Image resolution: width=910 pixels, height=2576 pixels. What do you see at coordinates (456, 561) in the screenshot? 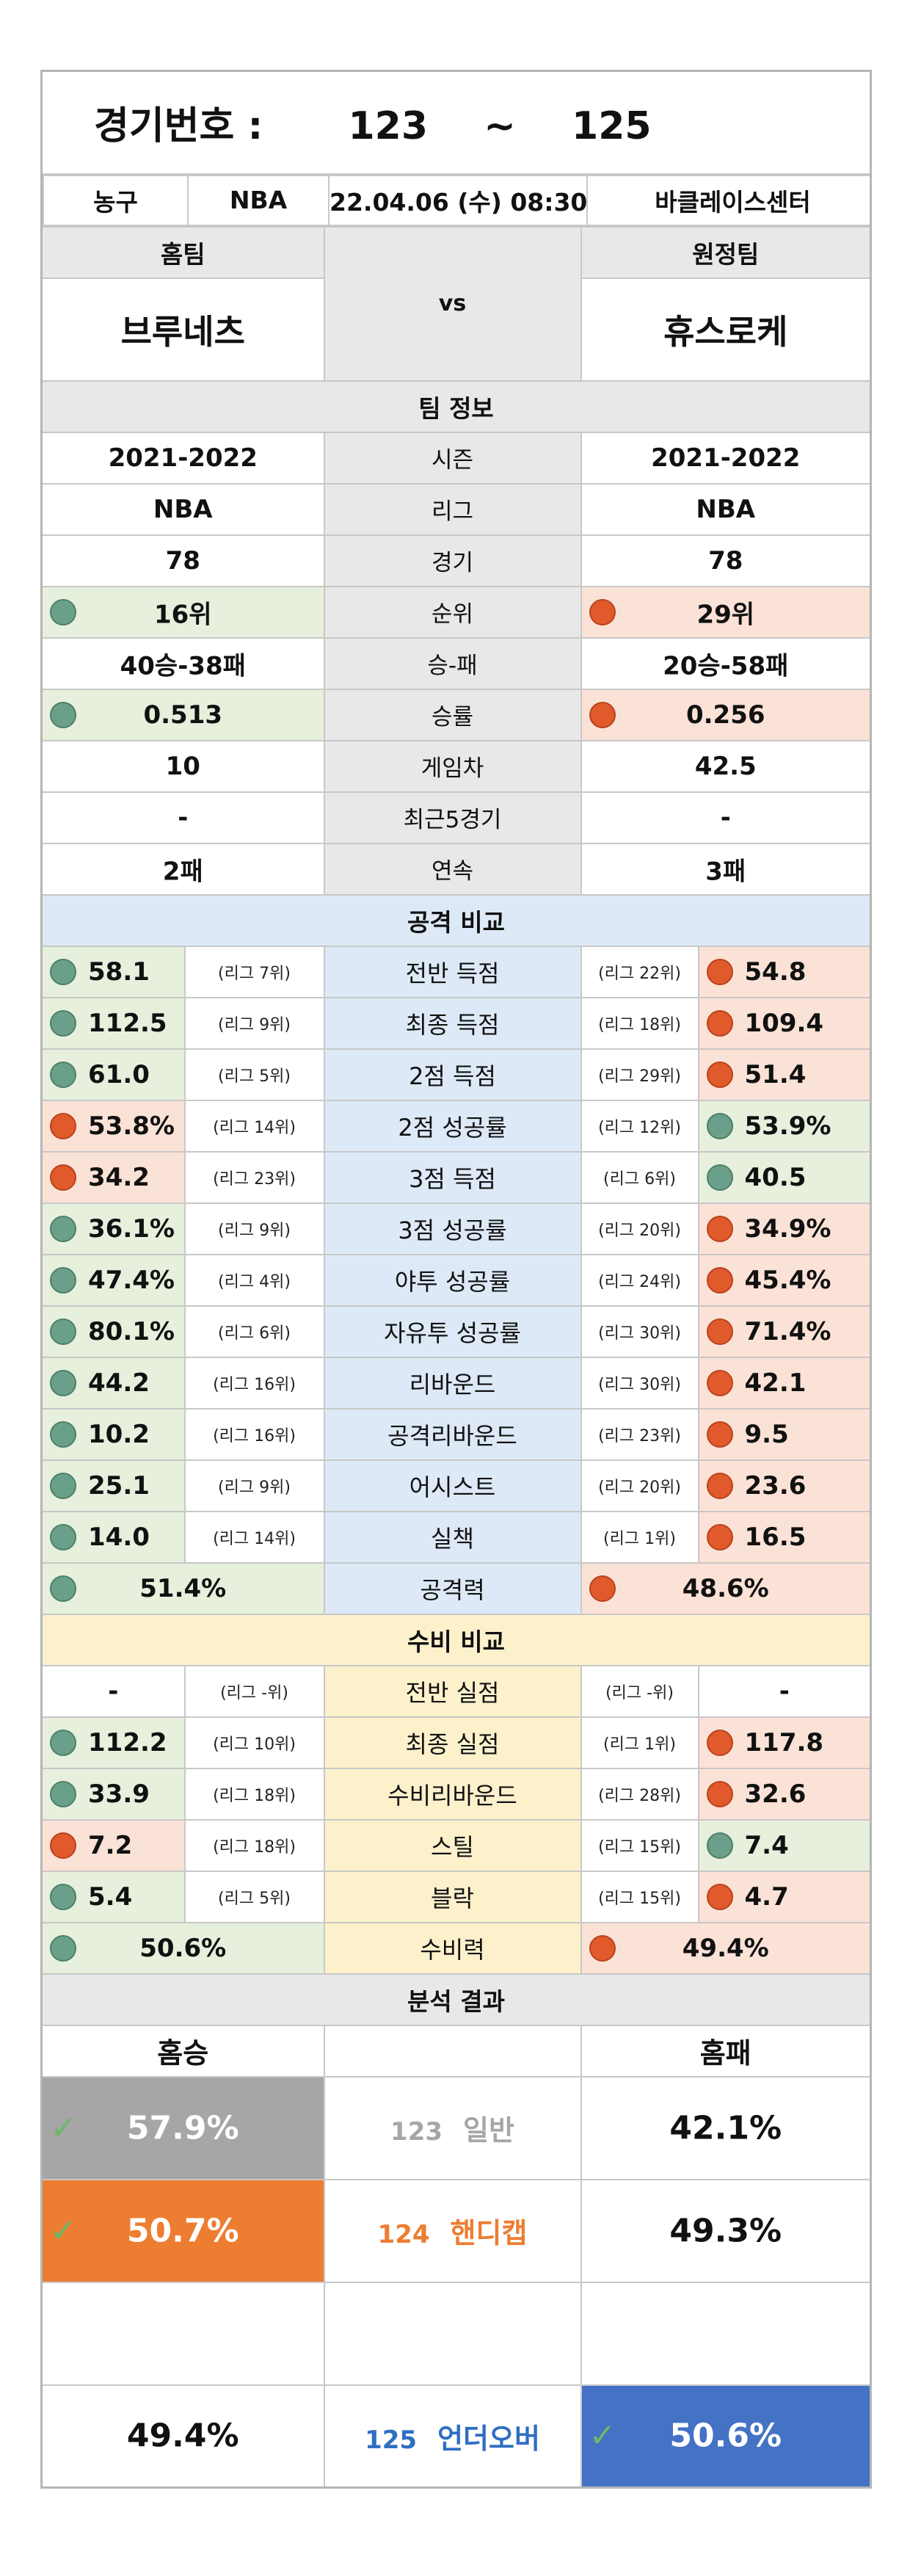
I see `team-info-row: 78 경기 78` at bounding box center [456, 561].